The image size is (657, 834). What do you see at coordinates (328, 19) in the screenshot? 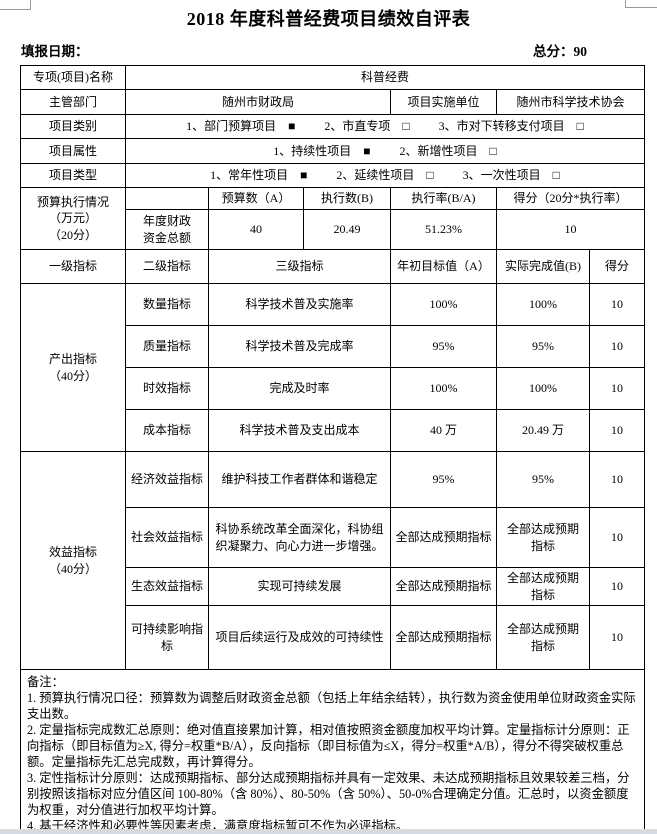
I see `page-title: 2018 年度科普经费项目绩效自评表` at bounding box center [328, 19].